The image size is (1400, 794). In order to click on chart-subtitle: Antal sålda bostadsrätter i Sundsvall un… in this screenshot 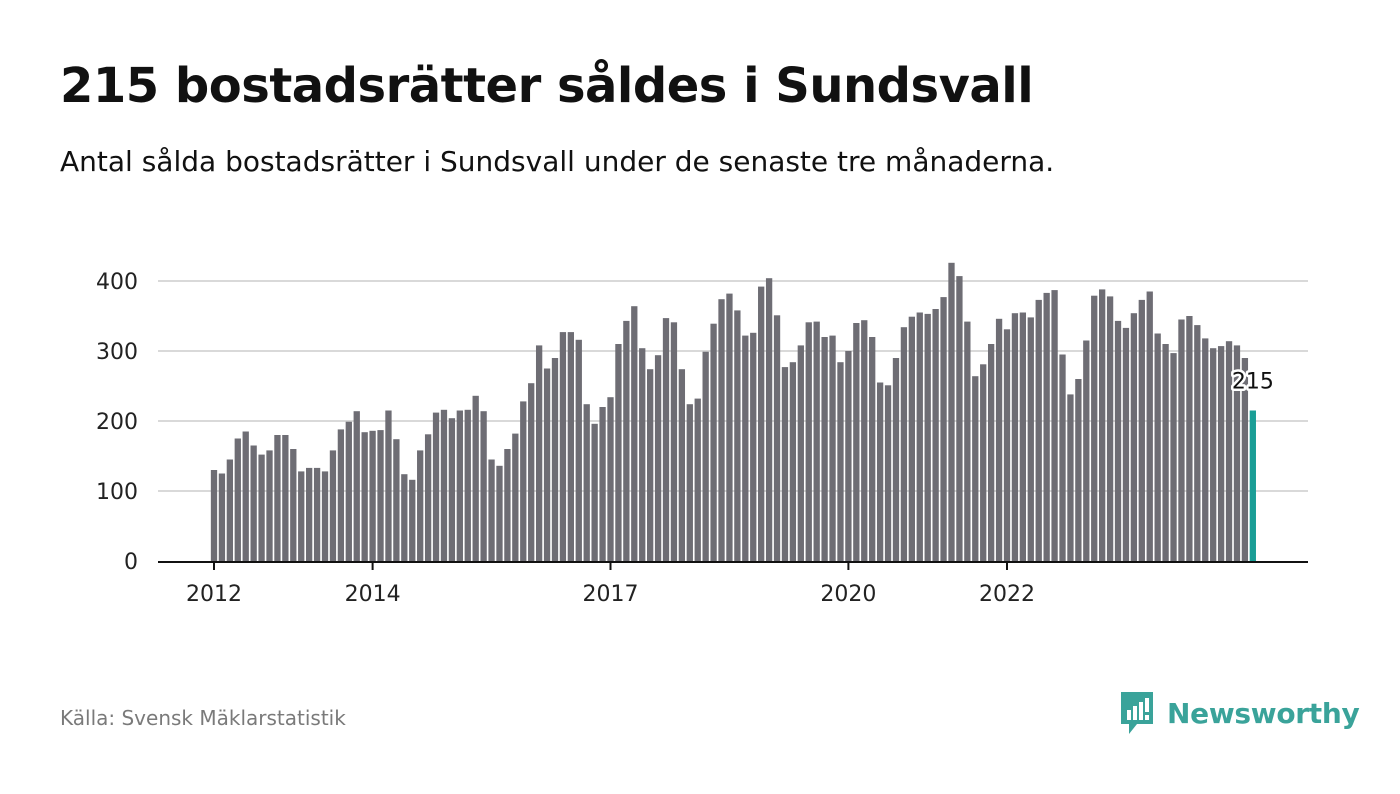, I will do `click(557, 161)`.